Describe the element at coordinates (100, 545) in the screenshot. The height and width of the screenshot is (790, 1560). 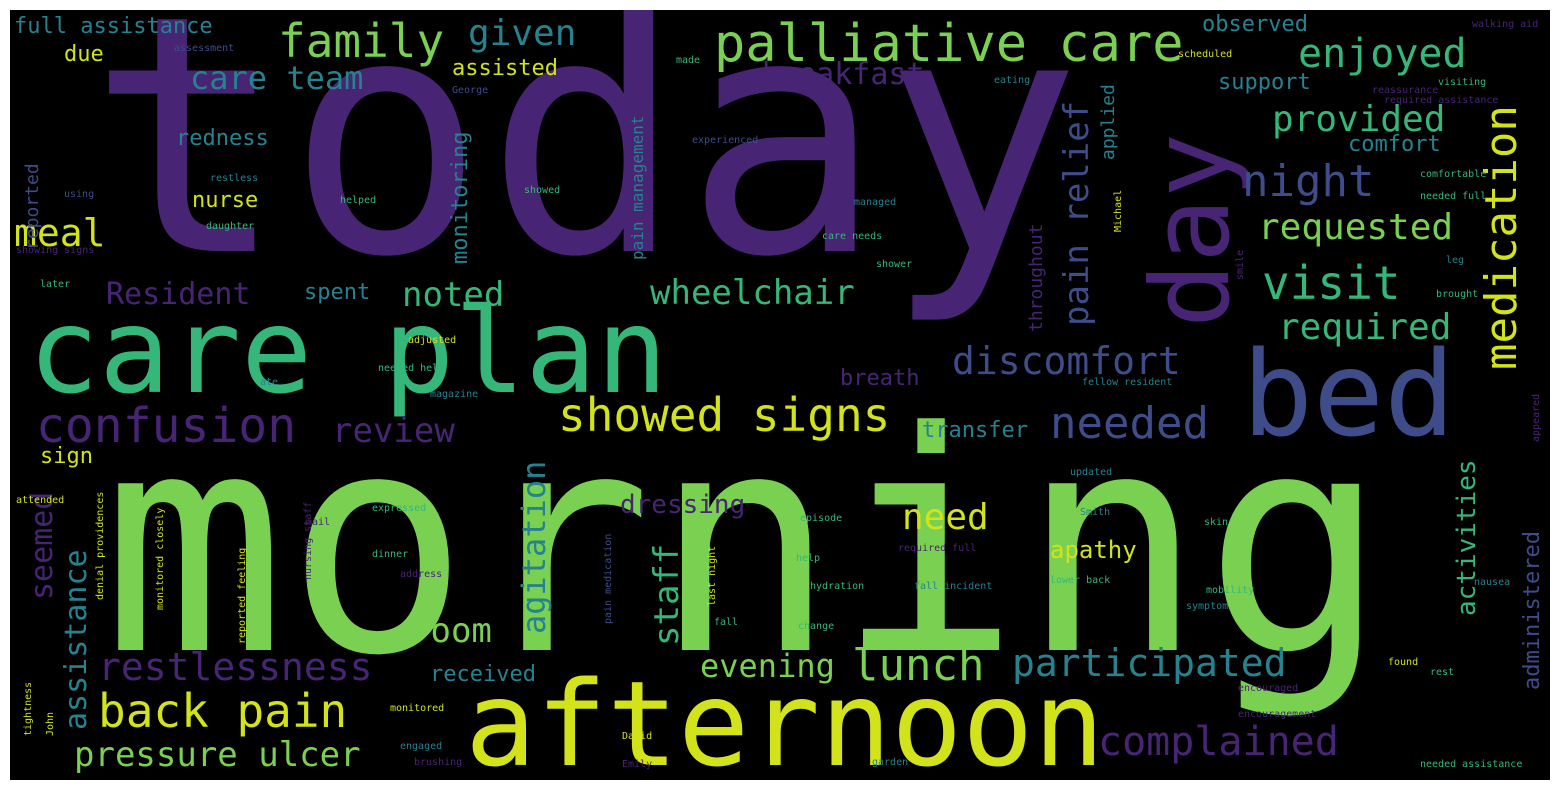
I see `word-denial-providences: denial providences` at that location.